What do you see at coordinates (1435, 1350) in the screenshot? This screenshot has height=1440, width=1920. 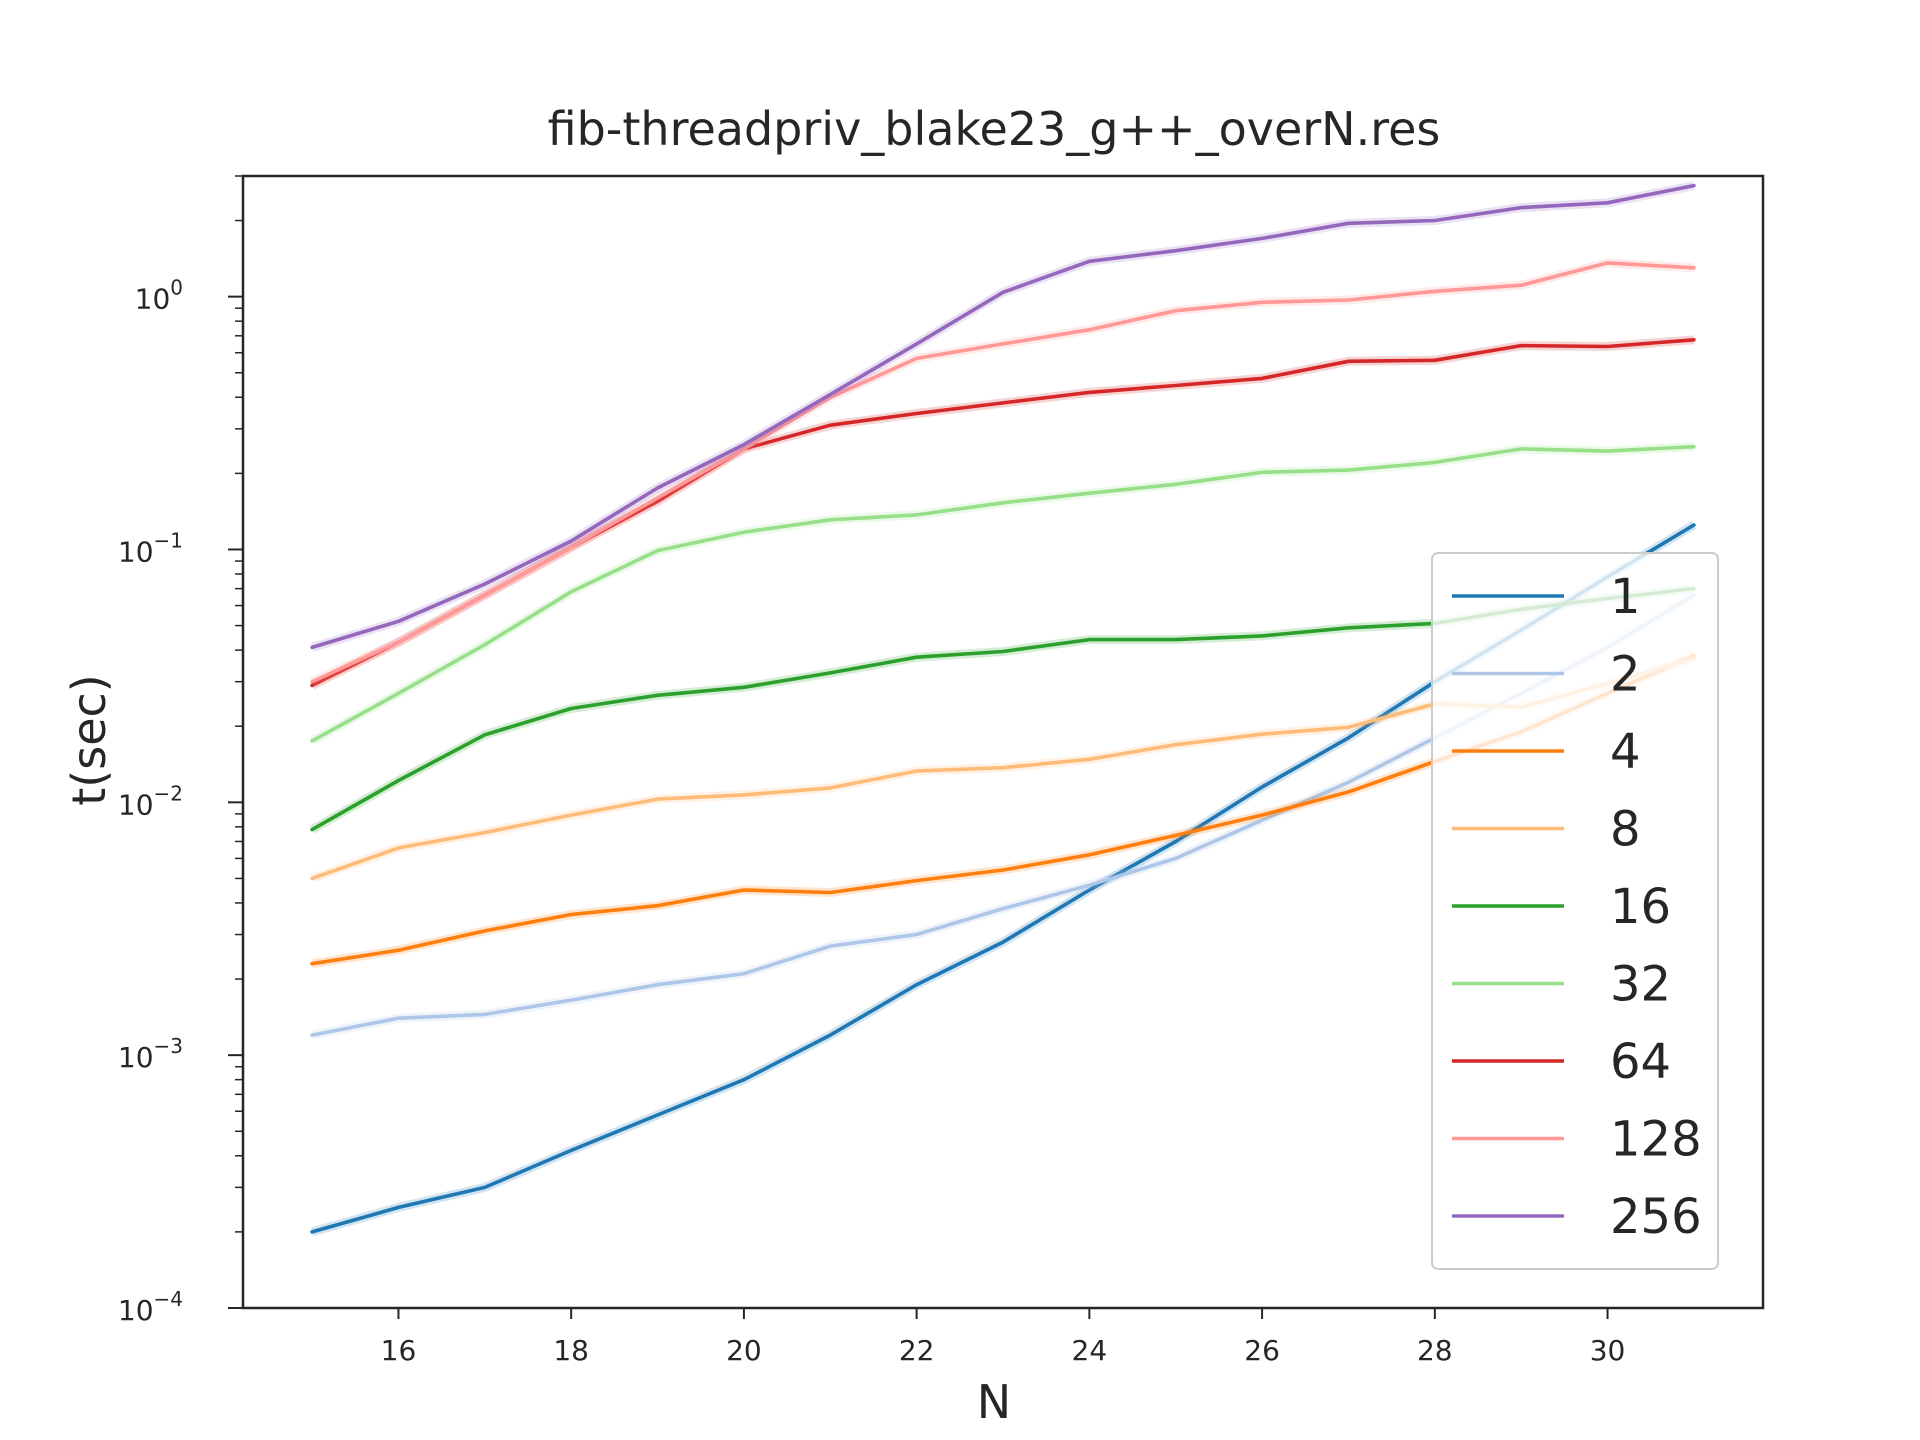 I see `x-tick-label: 28` at bounding box center [1435, 1350].